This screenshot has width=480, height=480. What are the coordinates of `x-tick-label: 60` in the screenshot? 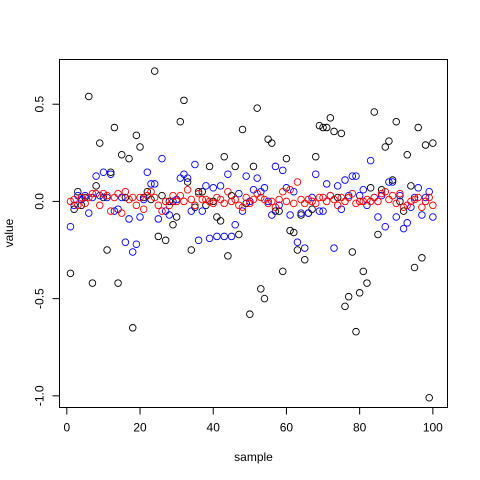 It's located at (287, 428).